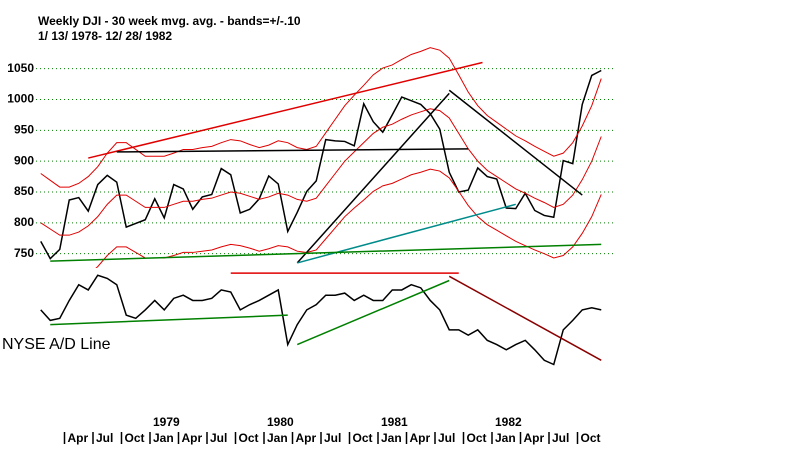 Image resolution: width=800 pixels, height=450 pixels. Describe the element at coordinates (508, 422) in the screenshot. I see `year-label: 1982` at that location.